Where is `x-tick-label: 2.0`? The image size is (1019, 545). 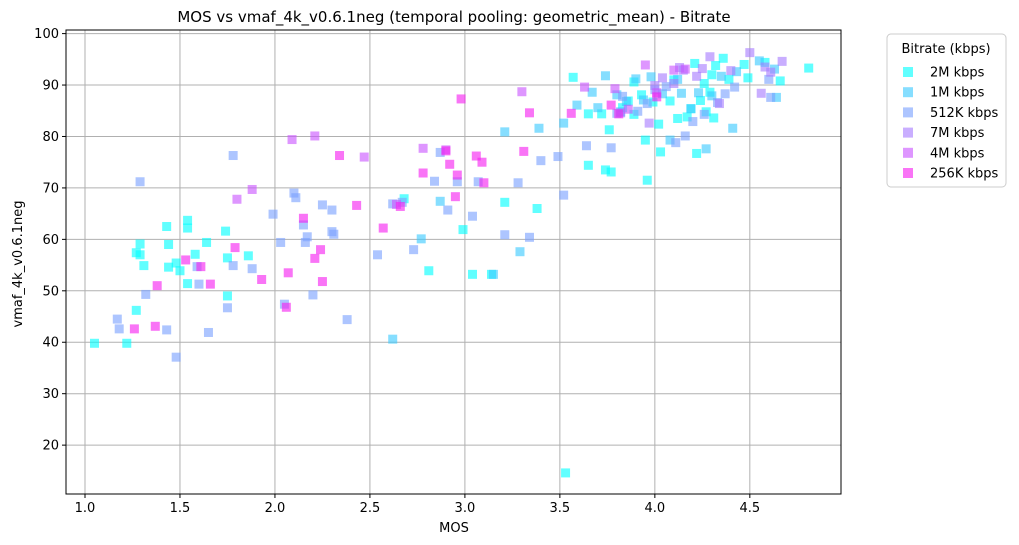
x-tick-label: 2.0 is located at coordinates (275, 508).